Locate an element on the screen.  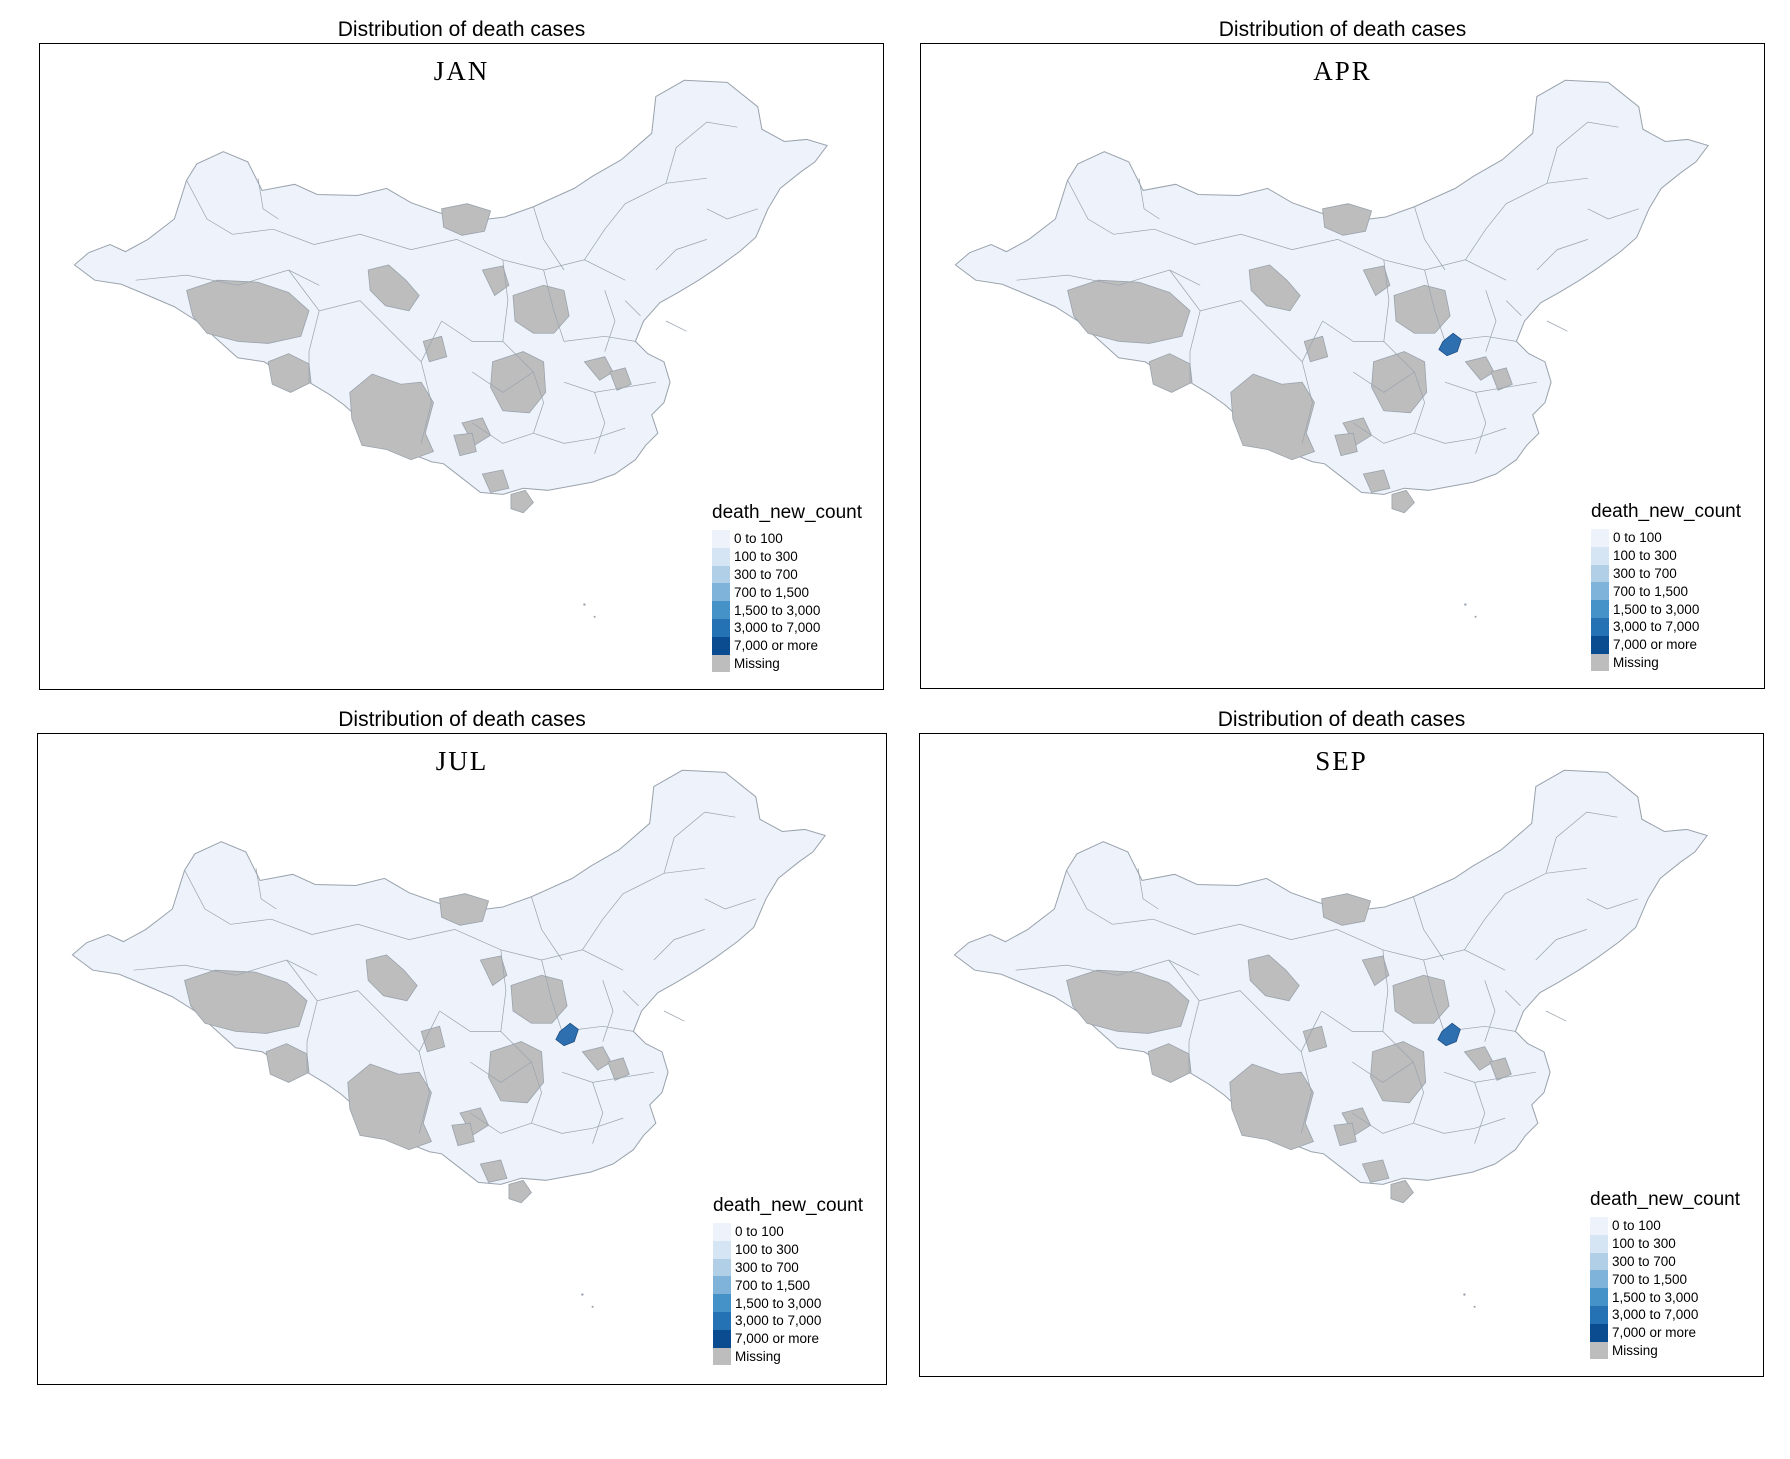
month-label: JAN is located at coordinates (461, 71).